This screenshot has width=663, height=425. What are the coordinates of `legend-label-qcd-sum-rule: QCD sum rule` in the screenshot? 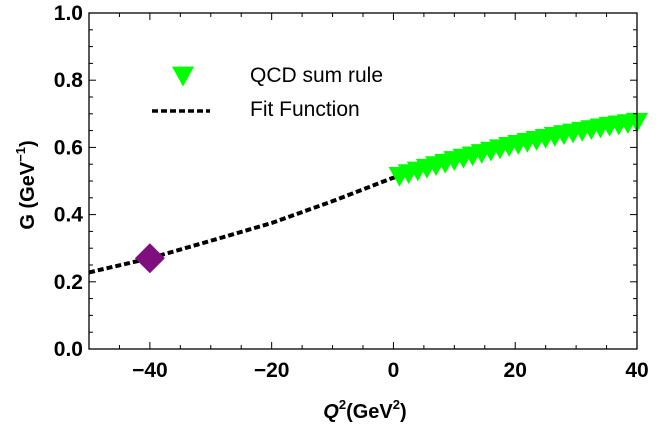 It's located at (316, 75).